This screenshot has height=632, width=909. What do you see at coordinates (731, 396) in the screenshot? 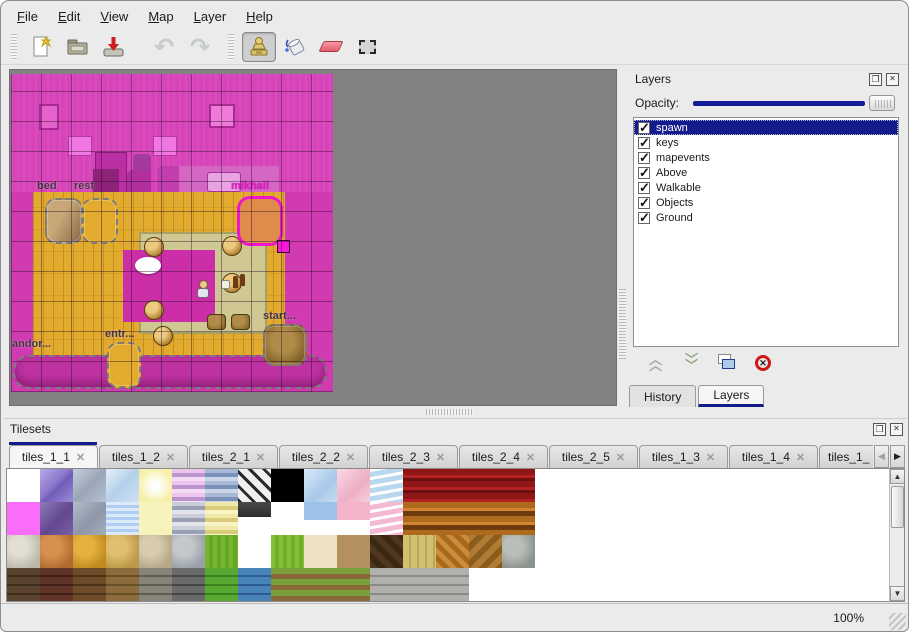
I see `tab-layers: Layers` at bounding box center [731, 396].